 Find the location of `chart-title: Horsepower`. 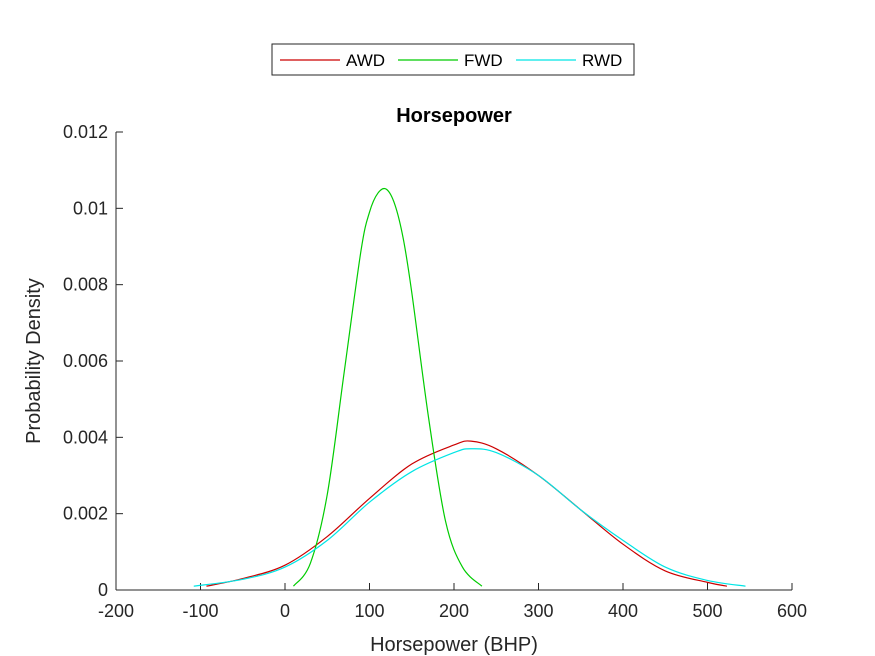

chart-title: Horsepower is located at coordinates (454, 116).